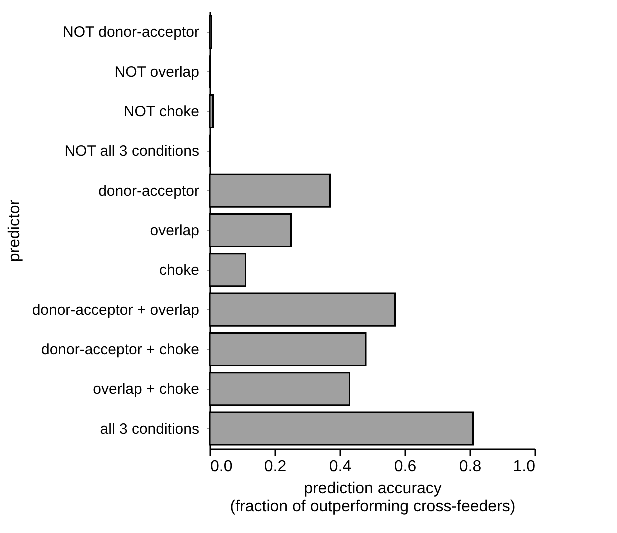  Describe the element at coordinates (179, 271) in the screenshot. I see `y-tick-label: choke` at that location.